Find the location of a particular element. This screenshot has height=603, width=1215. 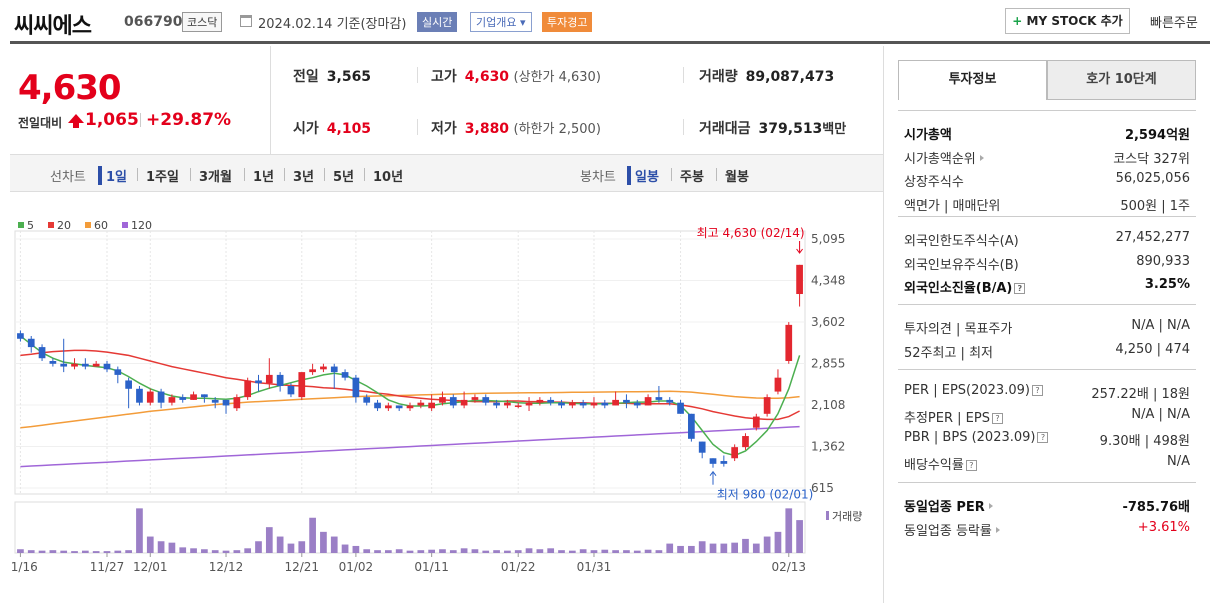

info-row: 동일업종 등락률 +3.61% is located at coordinates (1047, 529).